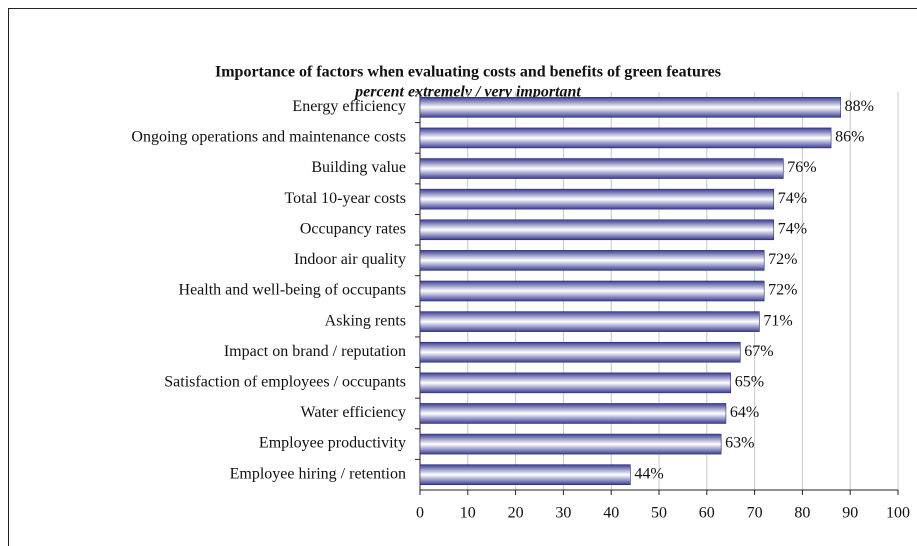 The image size is (917, 546). Describe the element at coordinates (801, 167) in the screenshot. I see `value-label: 76%` at that location.